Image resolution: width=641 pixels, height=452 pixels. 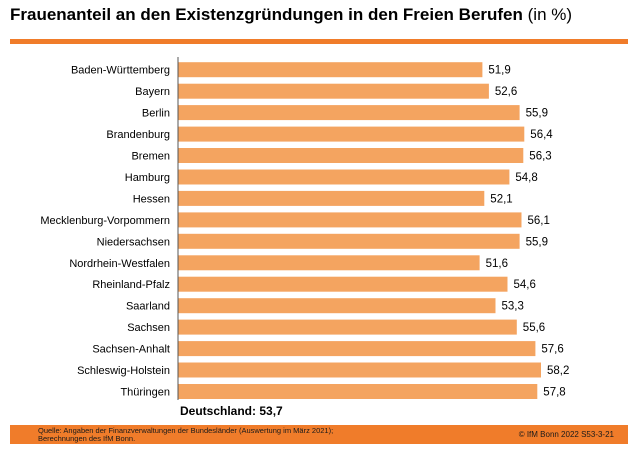 What do you see at coordinates (550, 14) in the screenshot?
I see `chart-title-unit: (in %)` at bounding box center [550, 14].